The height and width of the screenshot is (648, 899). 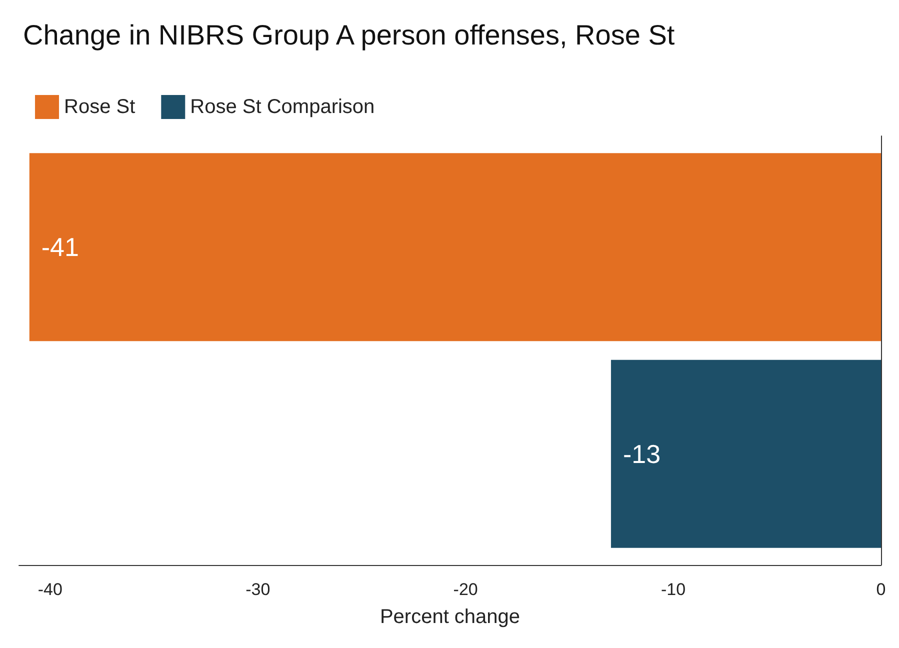 I want to click on data-label: -13, so click(x=641, y=453).